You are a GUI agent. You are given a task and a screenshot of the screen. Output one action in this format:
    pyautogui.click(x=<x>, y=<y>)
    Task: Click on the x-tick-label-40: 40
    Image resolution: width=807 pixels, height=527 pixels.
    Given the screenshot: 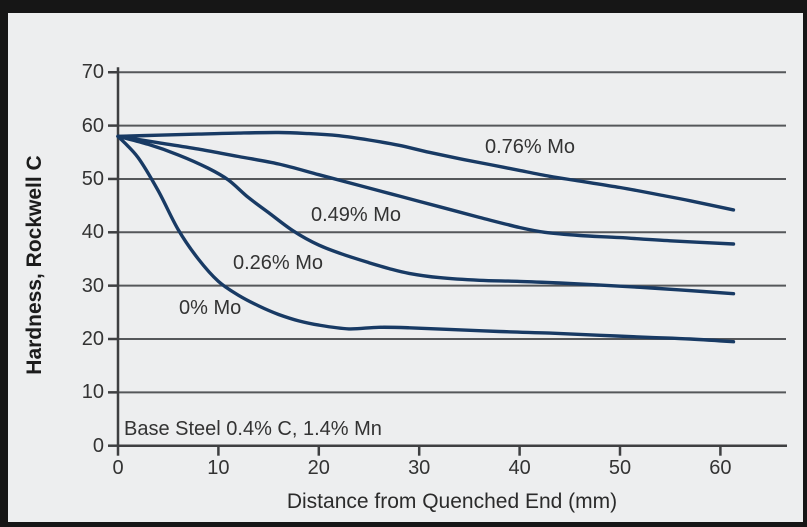 What is the action you would take?
    pyautogui.click(x=519, y=468)
    